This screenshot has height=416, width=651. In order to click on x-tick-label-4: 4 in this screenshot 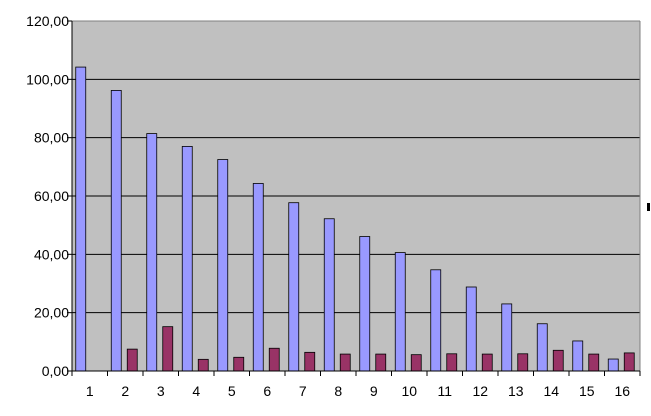, I will do `click(196, 391)`.